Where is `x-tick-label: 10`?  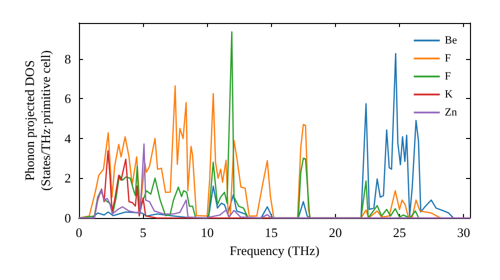
x-tick-label: 10 is located at coordinates (207, 232).